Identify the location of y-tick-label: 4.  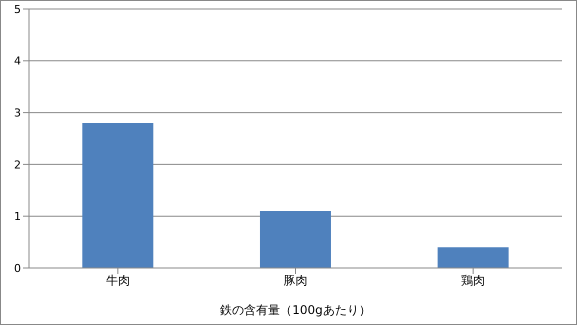
(17, 61).